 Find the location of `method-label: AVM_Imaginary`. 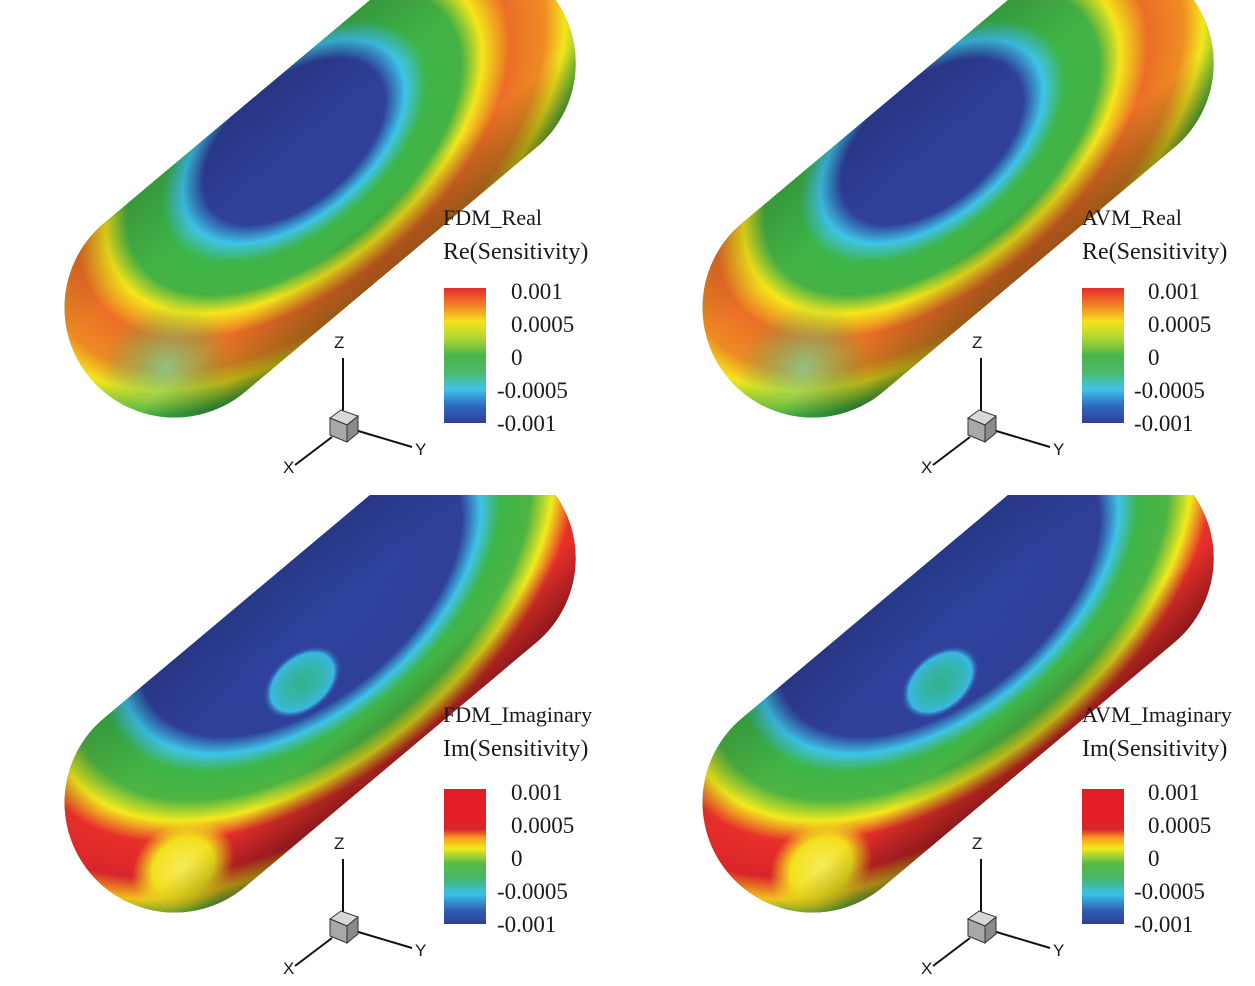

method-label: AVM_Imaginary is located at coordinates (1157, 714).